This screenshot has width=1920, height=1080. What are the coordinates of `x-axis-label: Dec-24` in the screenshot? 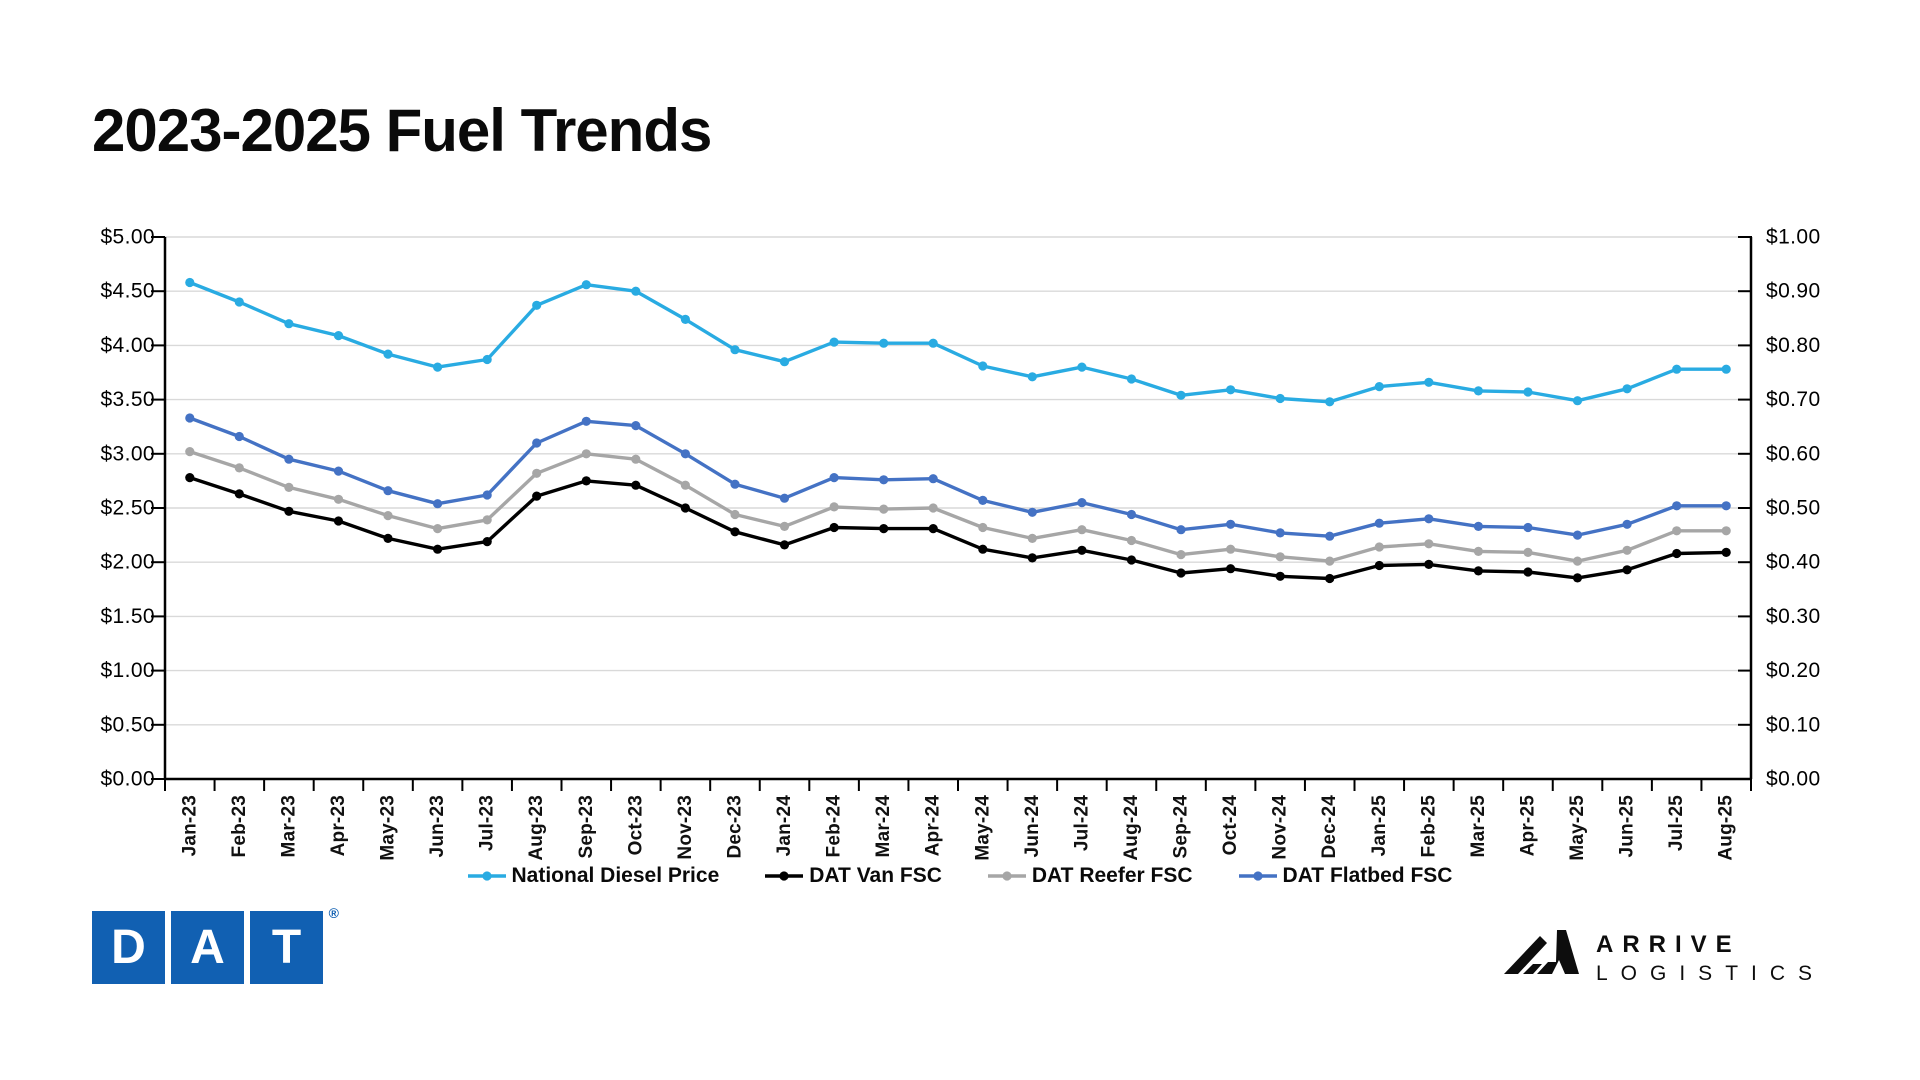 It's located at (1329, 827).